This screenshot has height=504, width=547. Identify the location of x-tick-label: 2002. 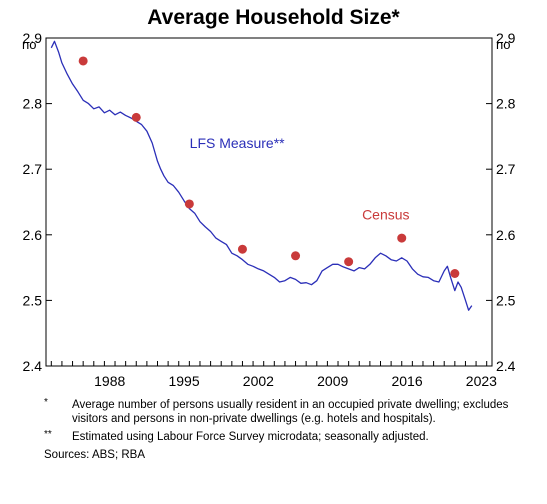
(258, 381).